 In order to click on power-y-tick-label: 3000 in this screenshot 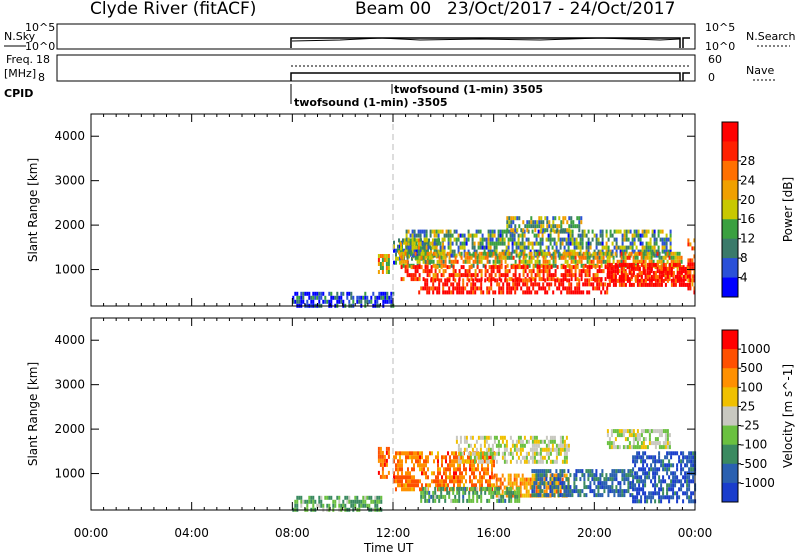, I will do `click(69, 181)`.